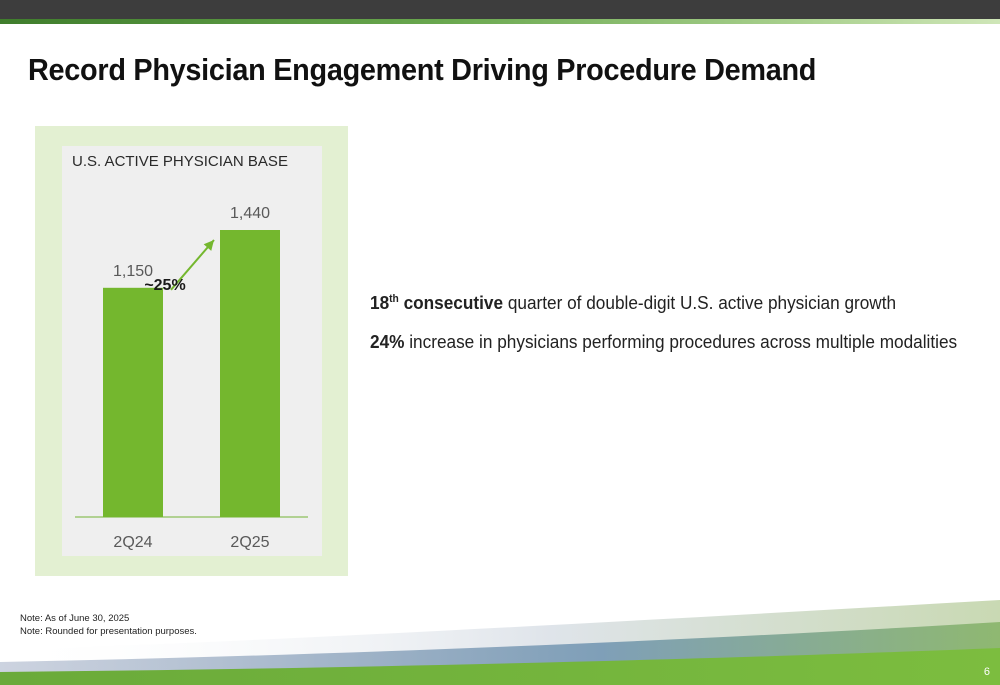 This screenshot has width=1000, height=685. What do you see at coordinates (192, 265) in the screenshot?
I see `growth-arrow-line` at bounding box center [192, 265].